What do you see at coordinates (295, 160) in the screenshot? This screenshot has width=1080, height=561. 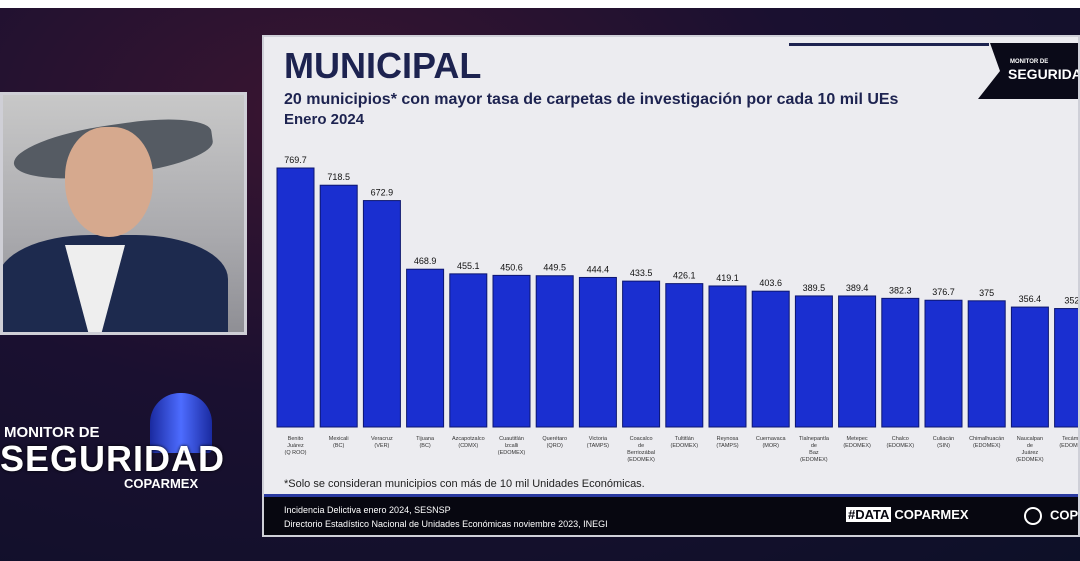 I see `data-label: 769.7` at bounding box center [295, 160].